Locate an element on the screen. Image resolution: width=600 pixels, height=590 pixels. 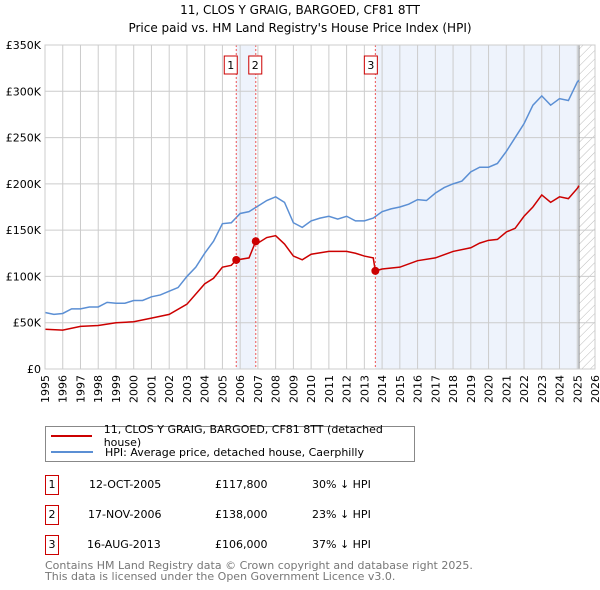
x-tick-label: 1995 is located at coordinates (45, 389).